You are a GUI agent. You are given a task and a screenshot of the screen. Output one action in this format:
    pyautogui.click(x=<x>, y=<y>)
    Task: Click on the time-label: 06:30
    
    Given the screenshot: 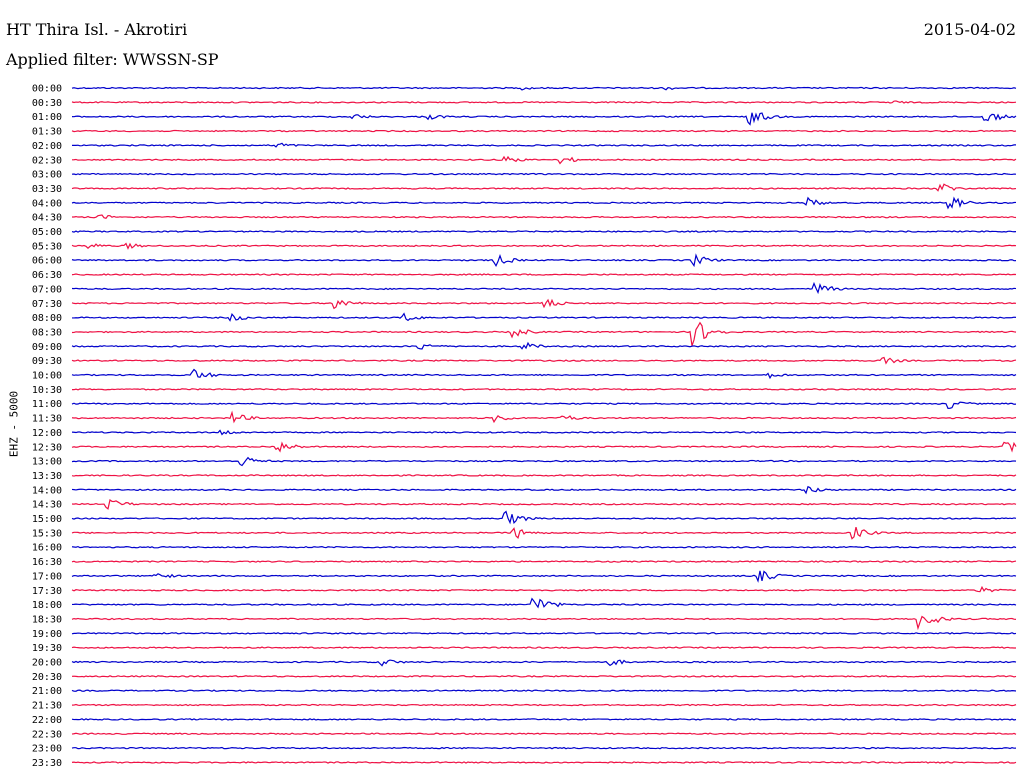 What is the action you would take?
    pyautogui.click(x=47, y=275)
    